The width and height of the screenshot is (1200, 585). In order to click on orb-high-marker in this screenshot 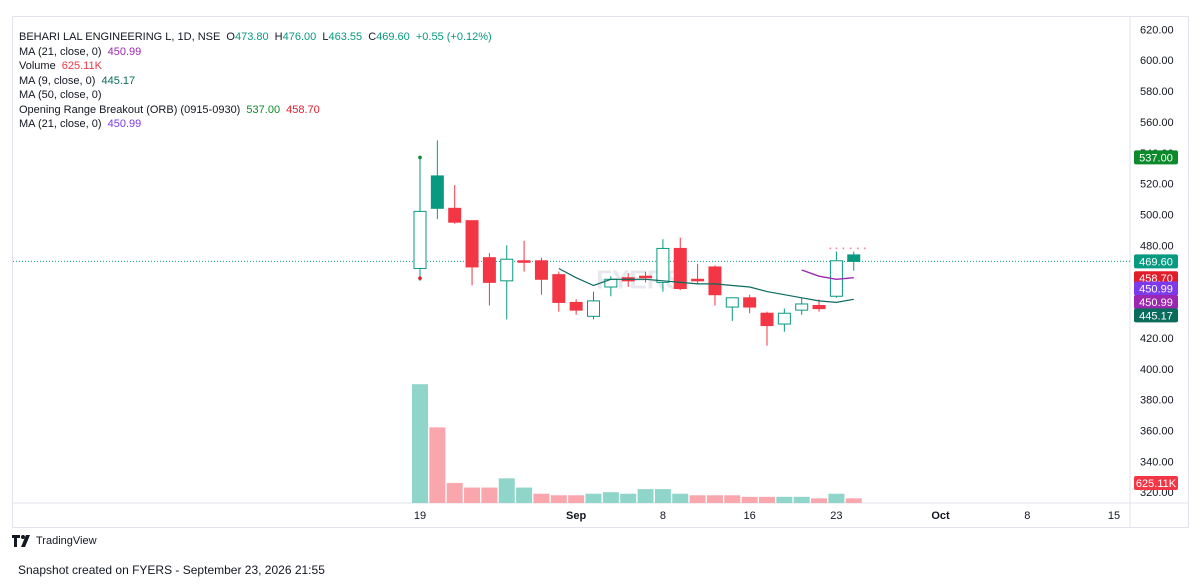, I will do `click(420, 157)`.